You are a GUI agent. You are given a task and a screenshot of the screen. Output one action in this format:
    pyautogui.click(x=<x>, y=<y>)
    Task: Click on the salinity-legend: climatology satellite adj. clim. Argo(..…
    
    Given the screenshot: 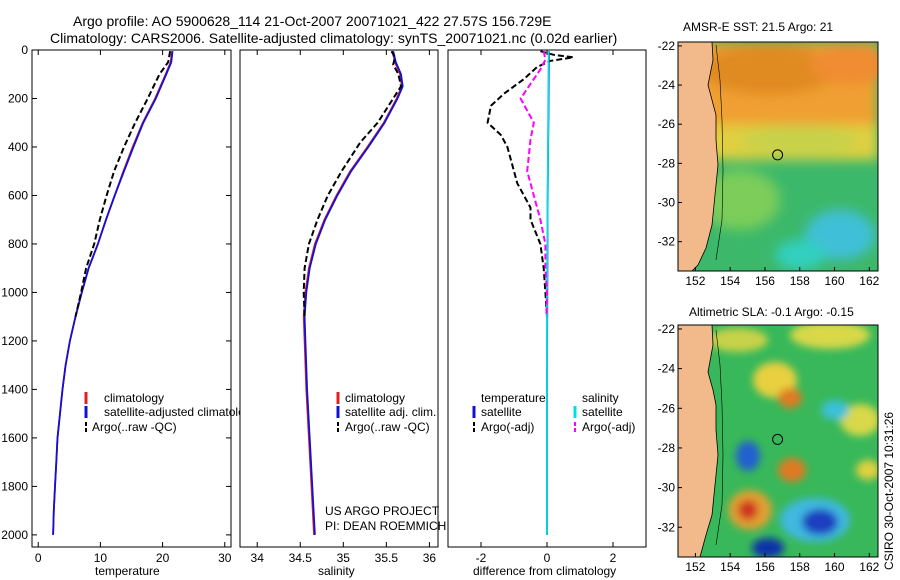 What is the action you would take?
    pyautogui.click(x=386, y=412)
    